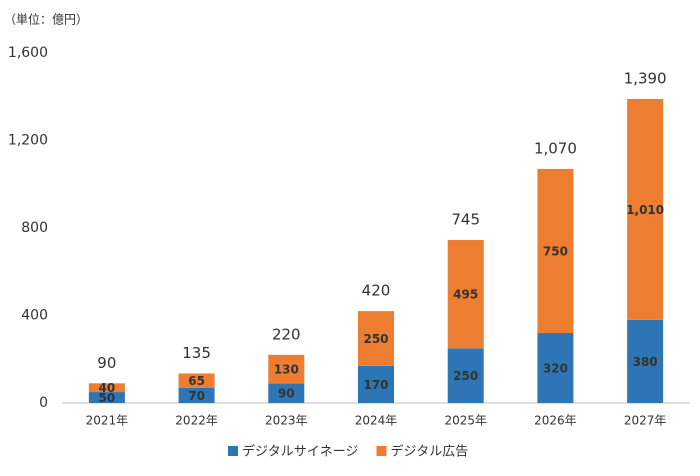 The height and width of the screenshot is (476, 700). I want to click on total-label: 135, so click(196, 353).